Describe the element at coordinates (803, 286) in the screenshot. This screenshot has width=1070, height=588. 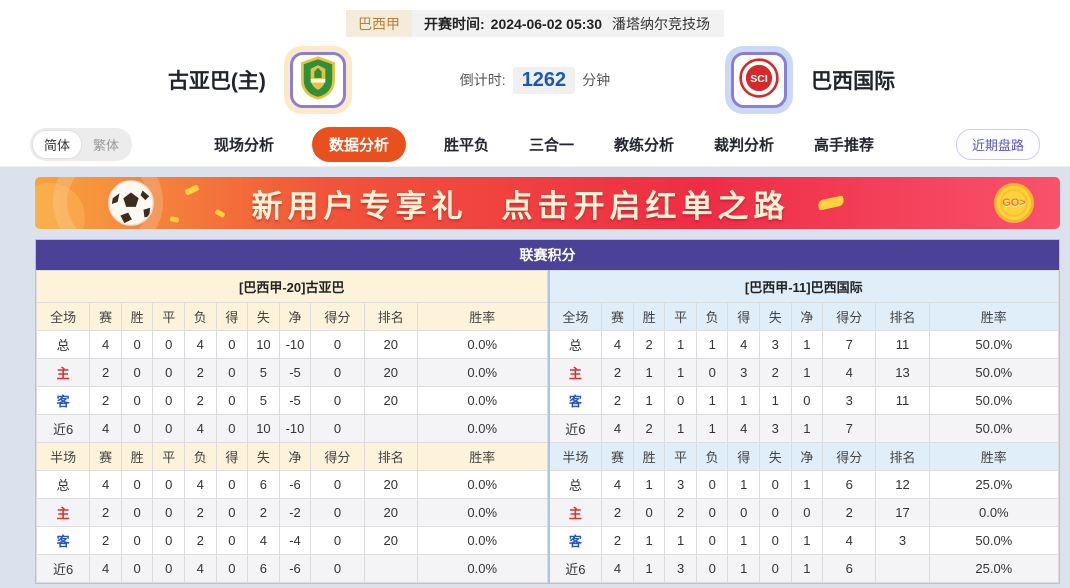
I see `away-team-header: [巴西甲-11]巴西国际` at that location.